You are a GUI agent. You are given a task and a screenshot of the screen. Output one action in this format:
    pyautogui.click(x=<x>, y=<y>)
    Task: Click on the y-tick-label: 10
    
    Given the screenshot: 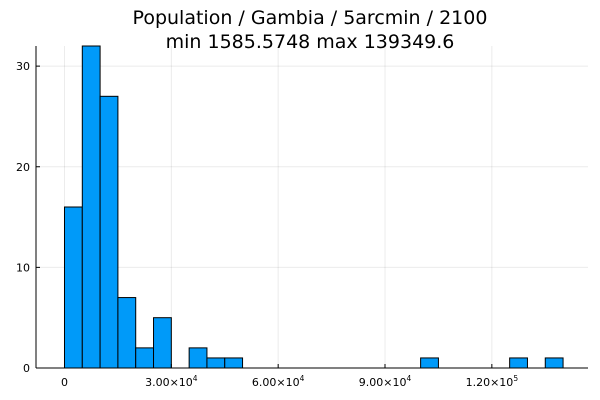 What is the action you would take?
    pyautogui.click(x=23, y=267)
    